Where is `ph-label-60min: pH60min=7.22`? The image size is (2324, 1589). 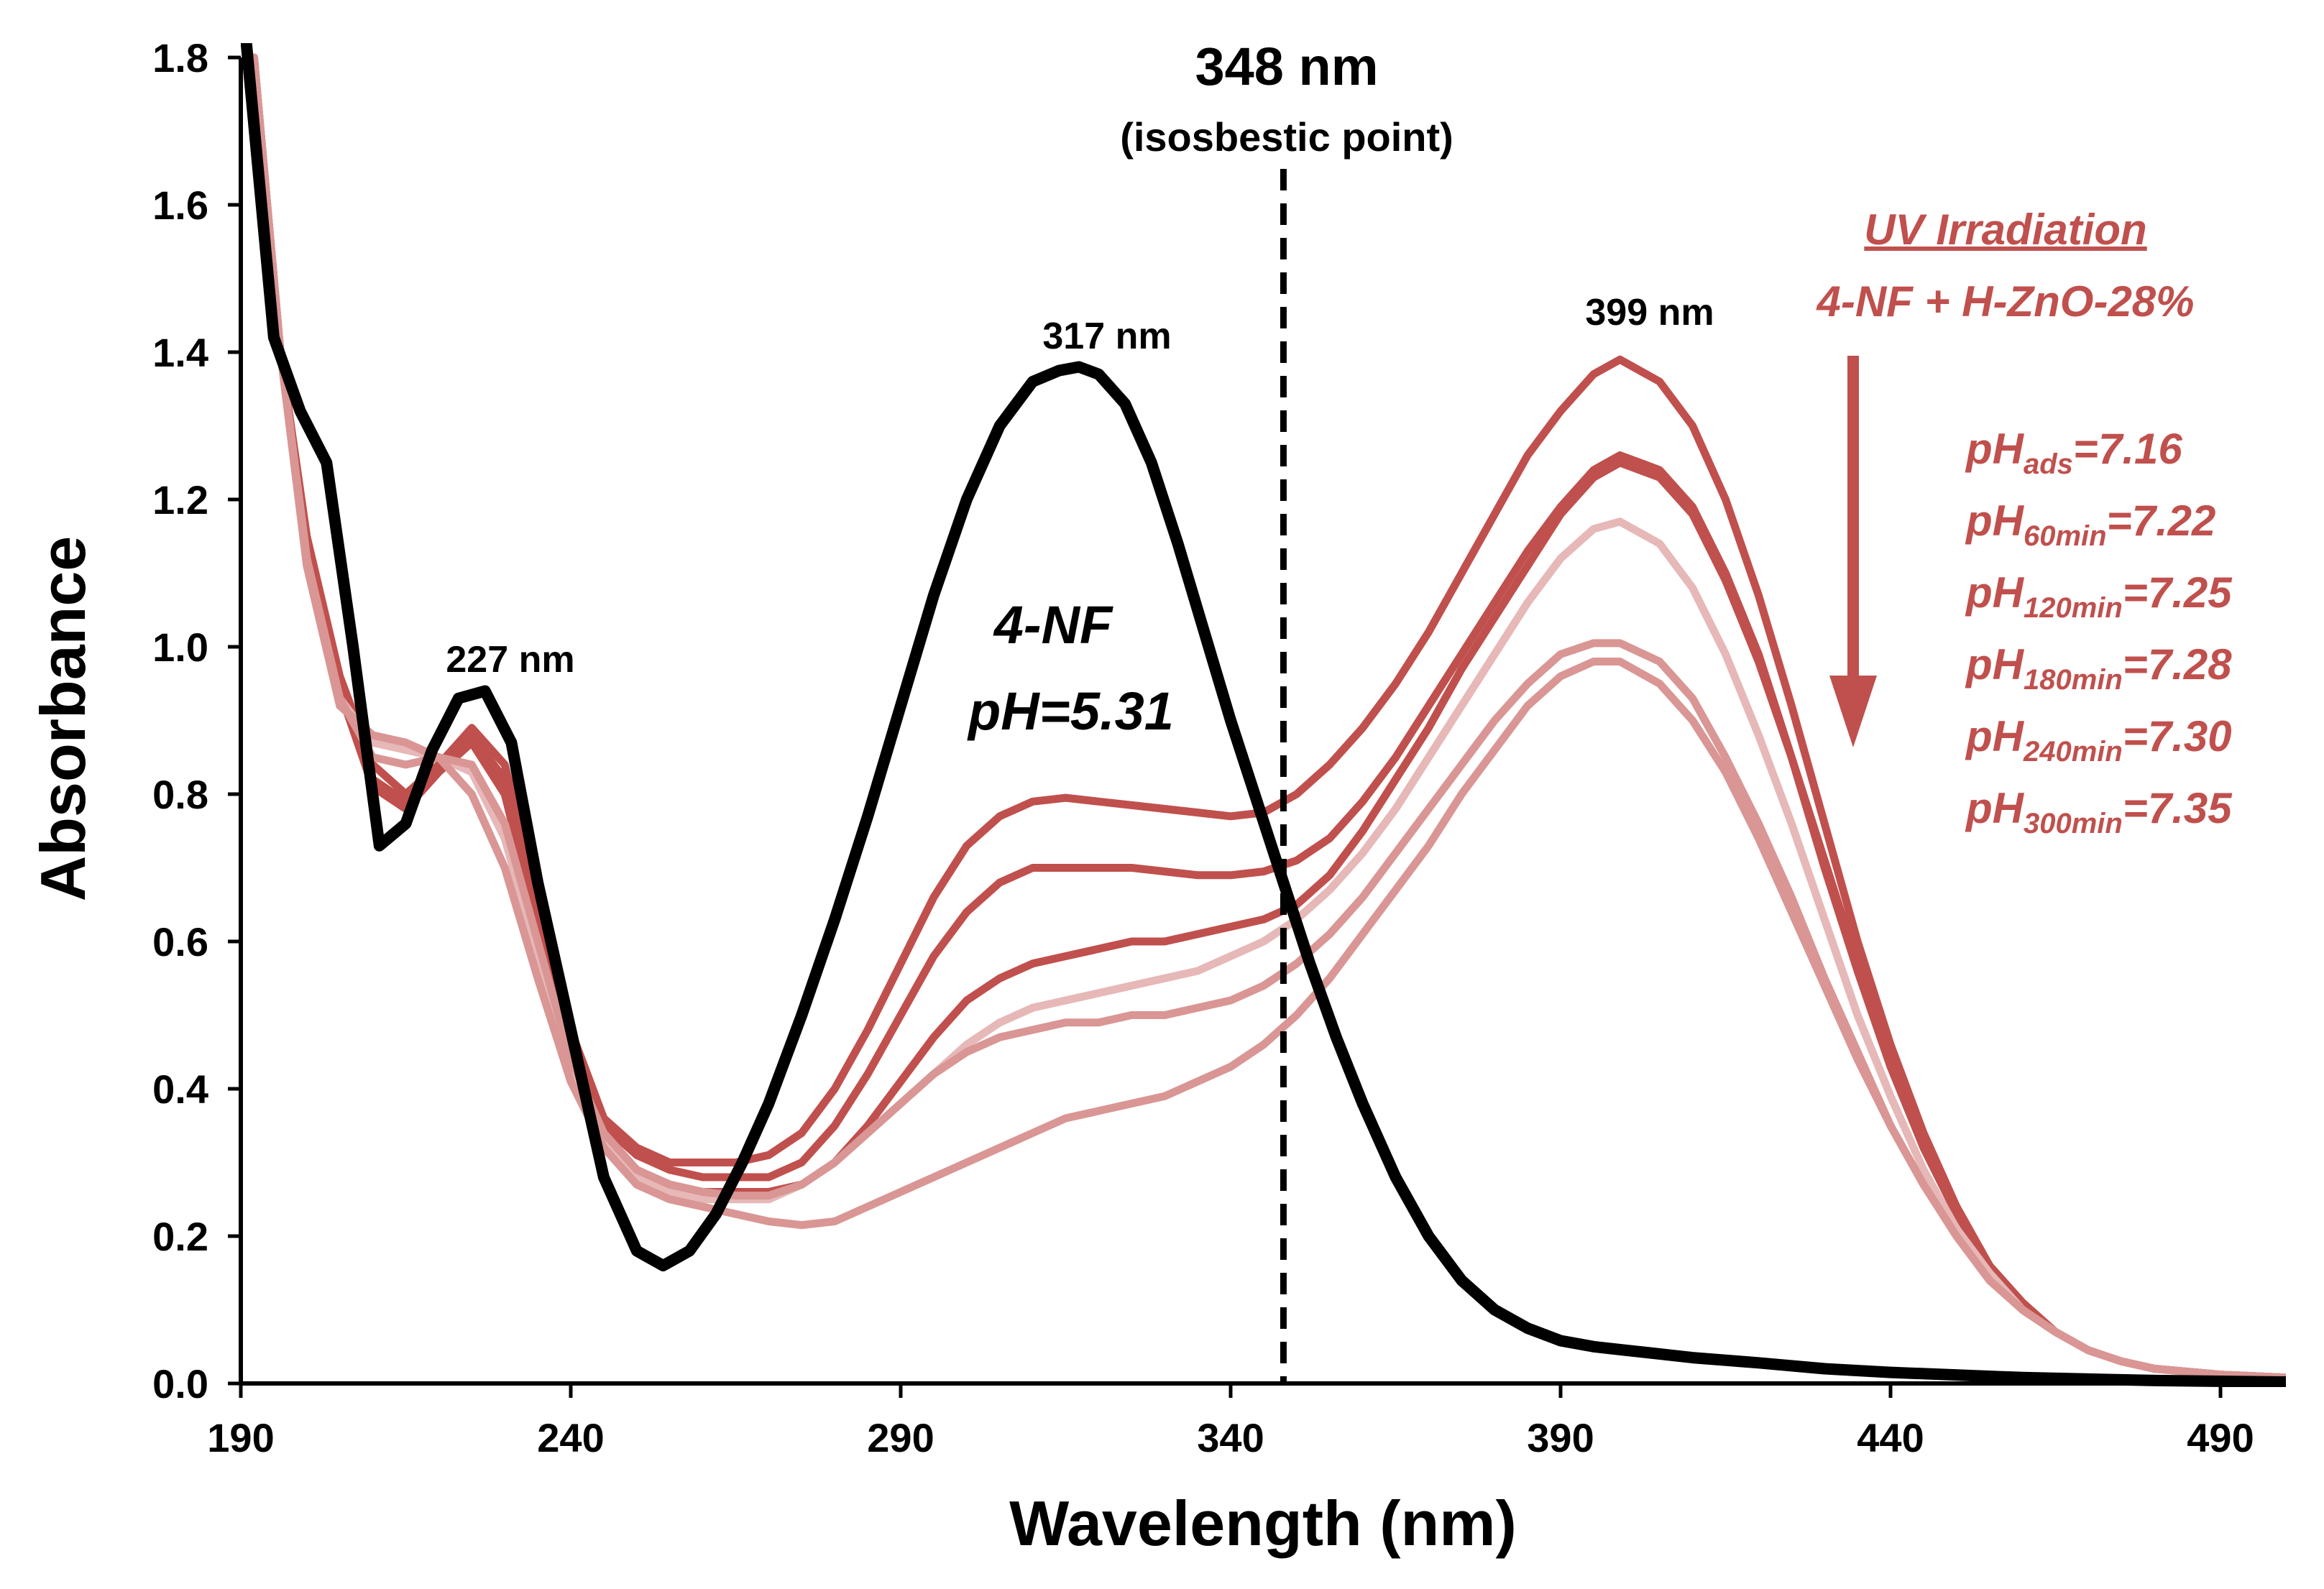
ph-label-60min: pH60min=7.22 is located at coordinates (2090, 524).